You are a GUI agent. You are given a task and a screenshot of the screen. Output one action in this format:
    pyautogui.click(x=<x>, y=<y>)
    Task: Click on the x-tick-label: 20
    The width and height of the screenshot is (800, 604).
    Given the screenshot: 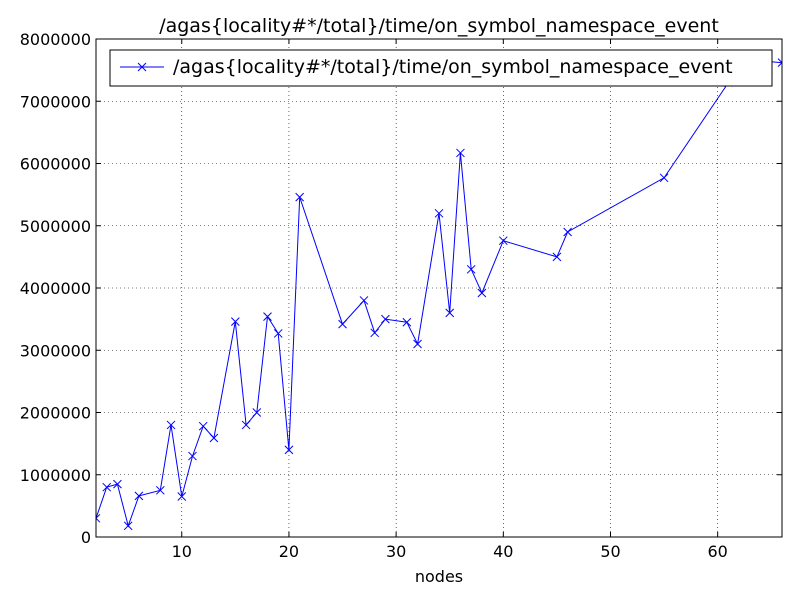 What is the action you would take?
    pyautogui.click(x=289, y=551)
    